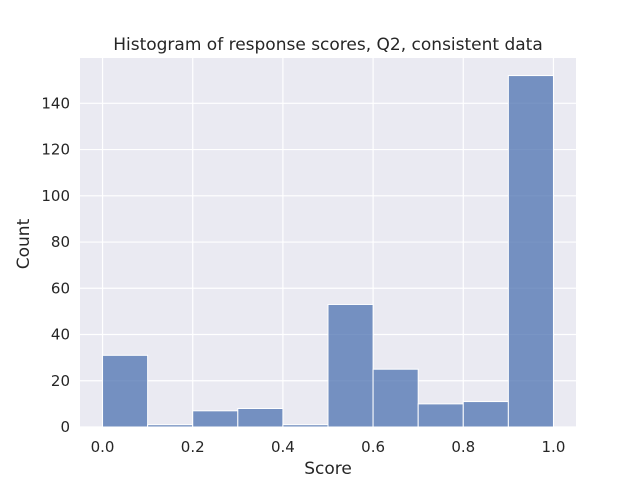 The image size is (640, 480). Describe the element at coordinates (60, 242) in the screenshot. I see `y-tick-label: 80` at that location.